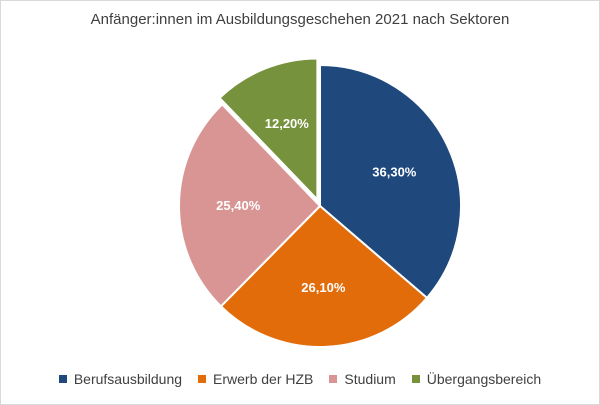 The height and width of the screenshot is (405, 600). Describe the element at coordinates (394, 171) in the screenshot. I see `data-label-berufsausbildung: 36,30%` at that location.